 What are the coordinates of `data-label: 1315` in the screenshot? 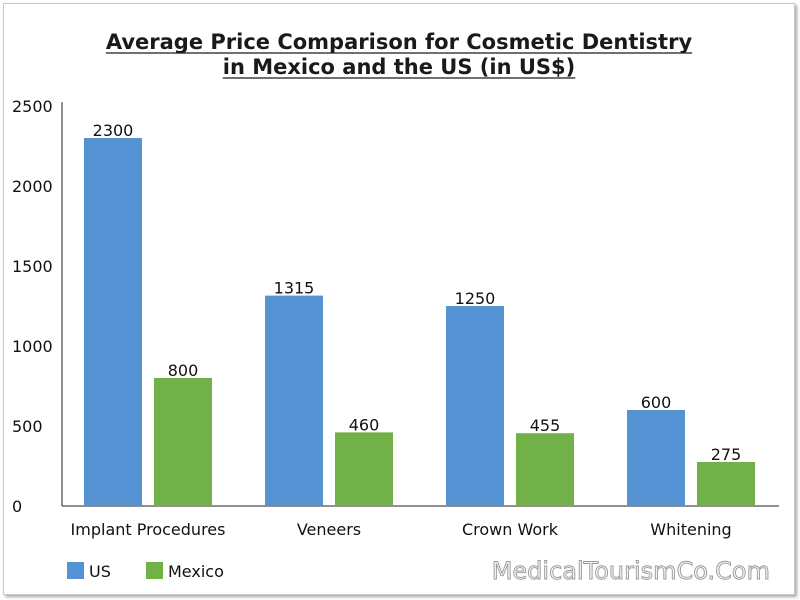 It's located at (294, 288).